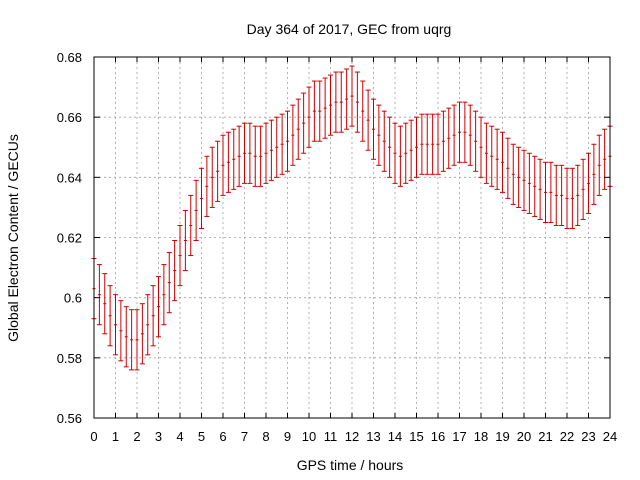 The height and width of the screenshot is (480, 640). I want to click on x-tick-label: 11, so click(331, 436).